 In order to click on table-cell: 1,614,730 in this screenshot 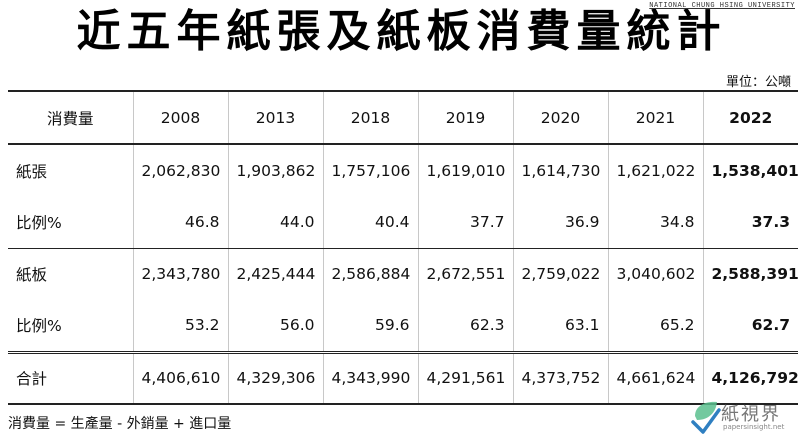, I will do `click(560, 170)`.